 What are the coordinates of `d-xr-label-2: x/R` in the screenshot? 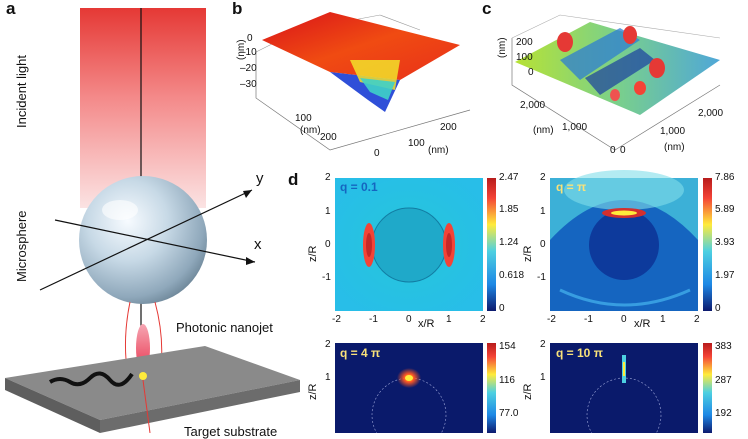 It's located at (642, 324).